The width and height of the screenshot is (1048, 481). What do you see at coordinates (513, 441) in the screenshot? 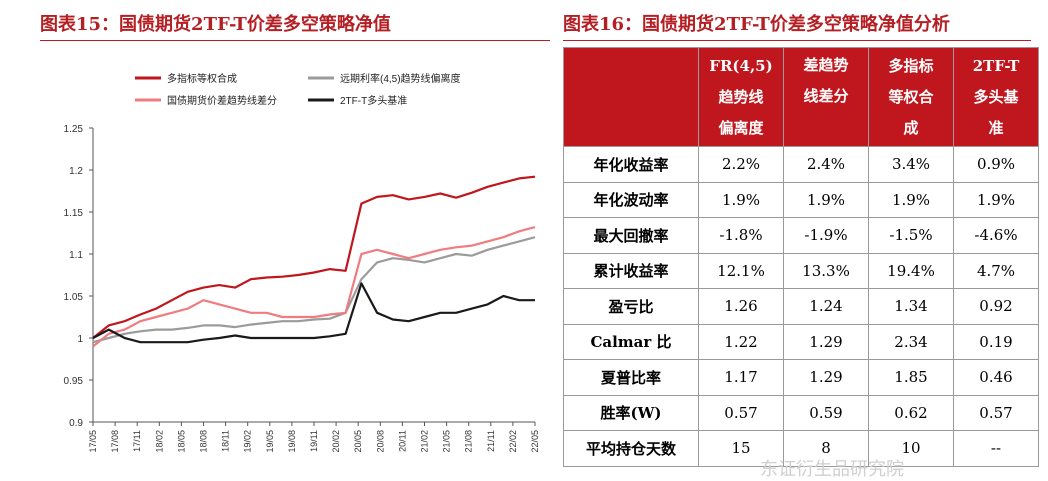
I see `x-tick-label: 22/02` at bounding box center [513, 441].